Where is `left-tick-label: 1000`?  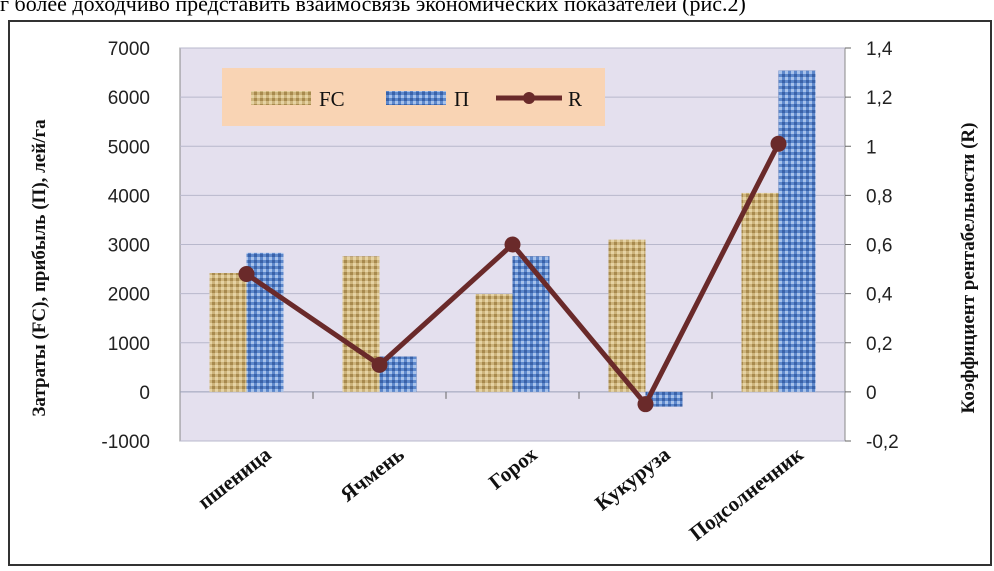 left-tick-label: 1000 is located at coordinates (129, 344).